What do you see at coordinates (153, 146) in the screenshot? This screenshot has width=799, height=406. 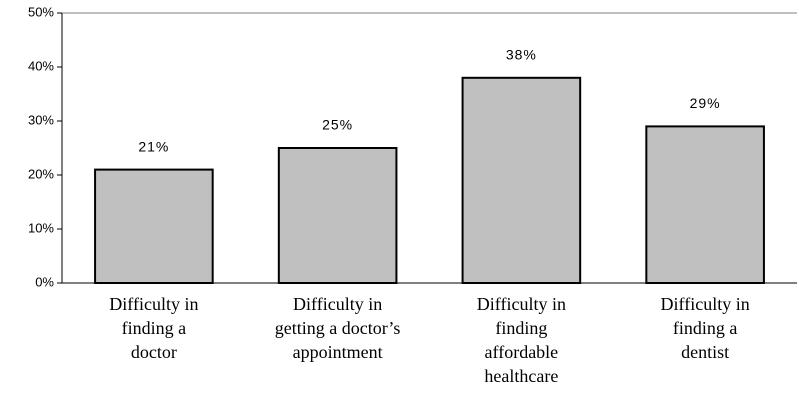 I see `data-label: 21%` at bounding box center [153, 146].